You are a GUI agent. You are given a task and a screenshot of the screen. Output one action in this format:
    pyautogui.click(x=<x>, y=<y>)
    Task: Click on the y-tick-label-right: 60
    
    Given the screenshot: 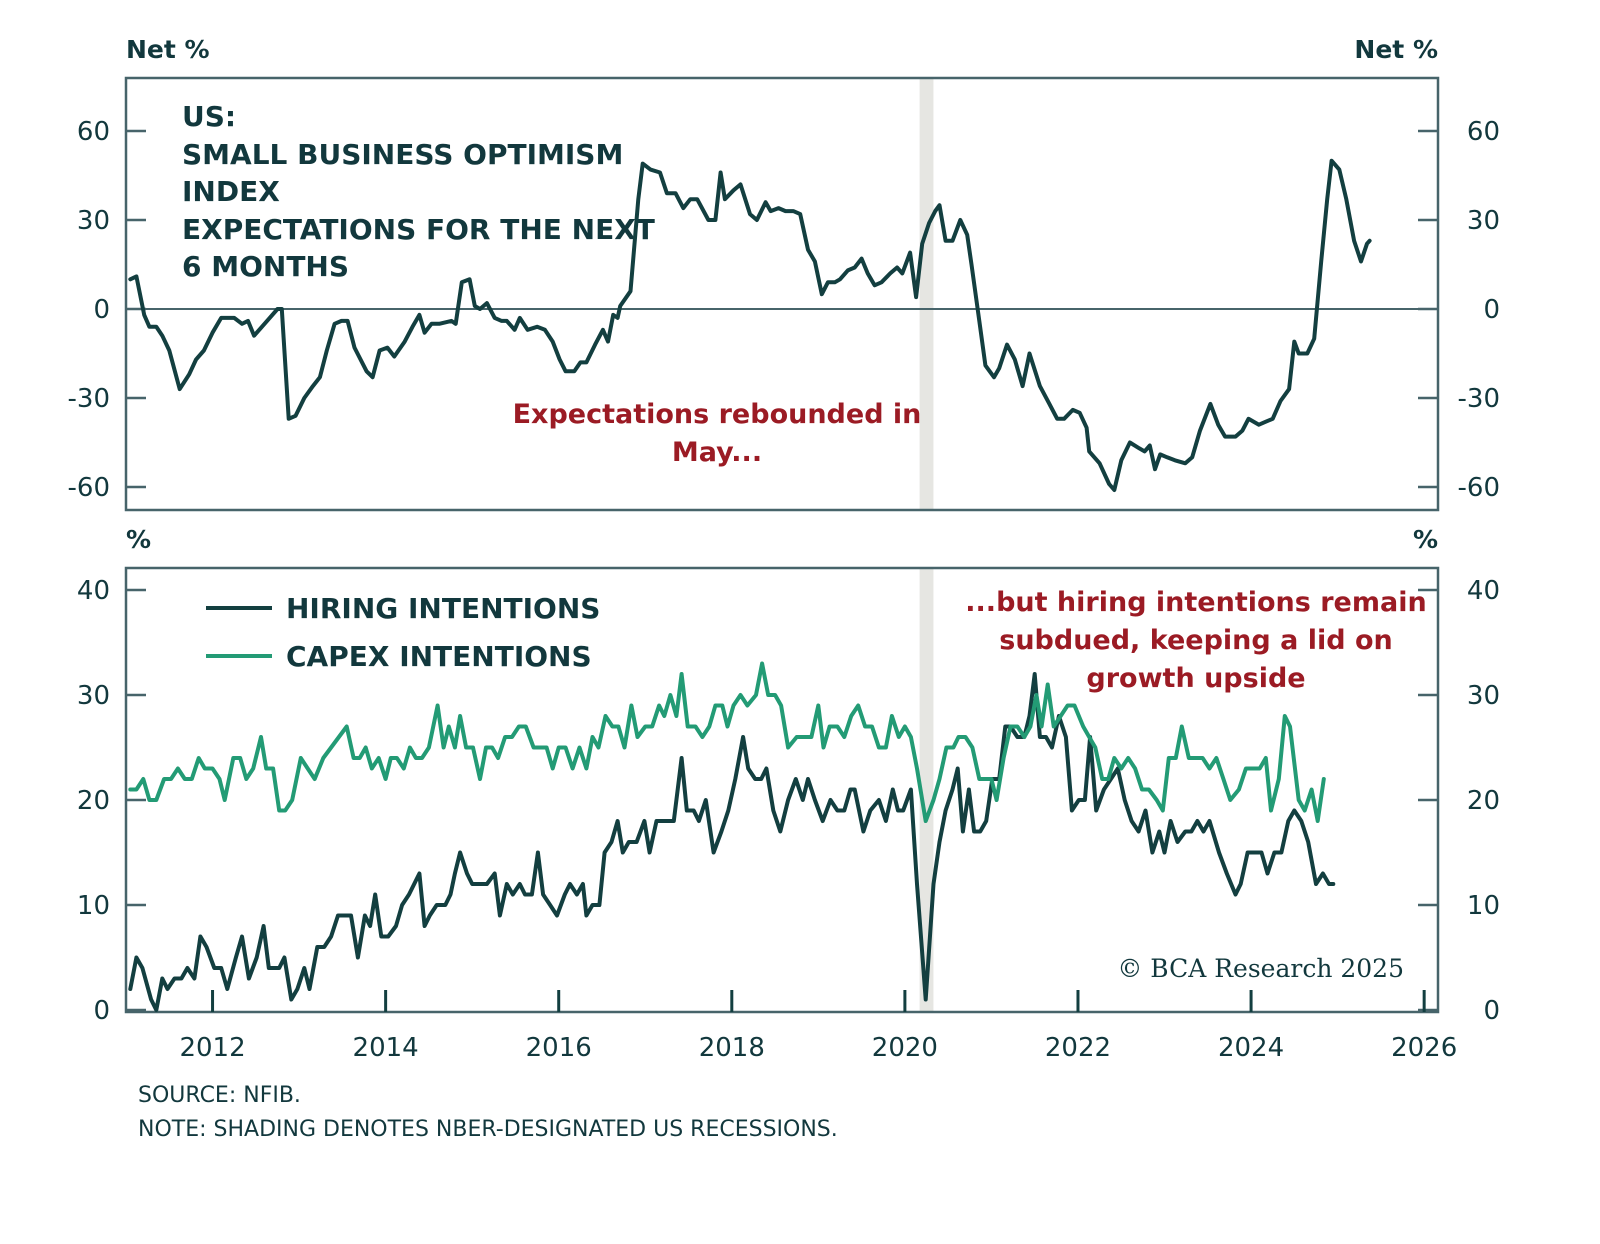 What is the action you would take?
    pyautogui.click(x=1483, y=132)
    